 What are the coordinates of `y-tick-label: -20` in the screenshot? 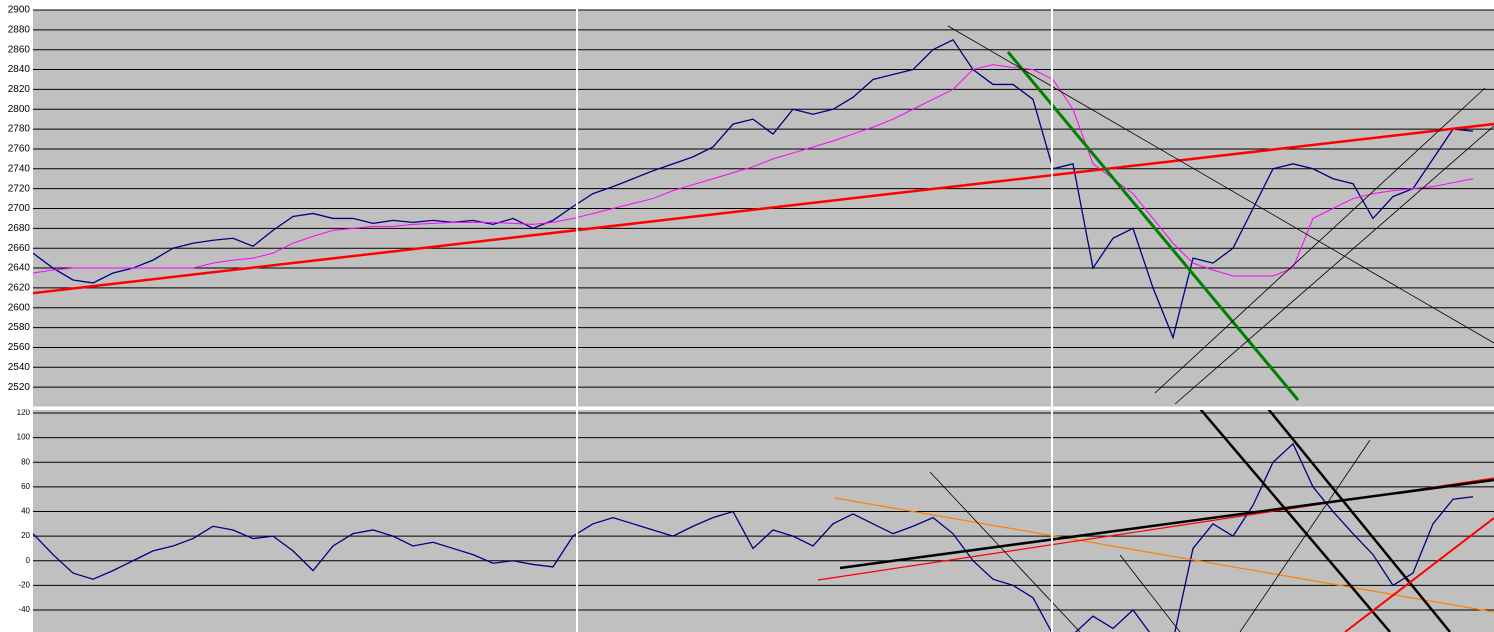 It's located at (24, 584).